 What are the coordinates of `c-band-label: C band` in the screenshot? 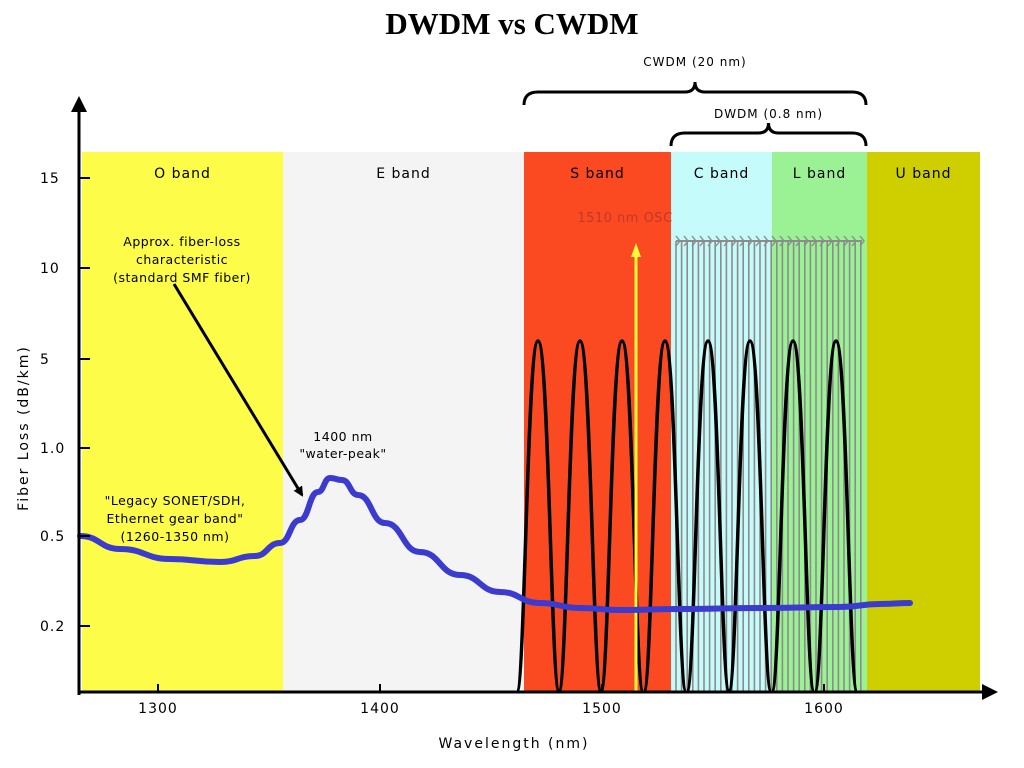 It's located at (721, 174).